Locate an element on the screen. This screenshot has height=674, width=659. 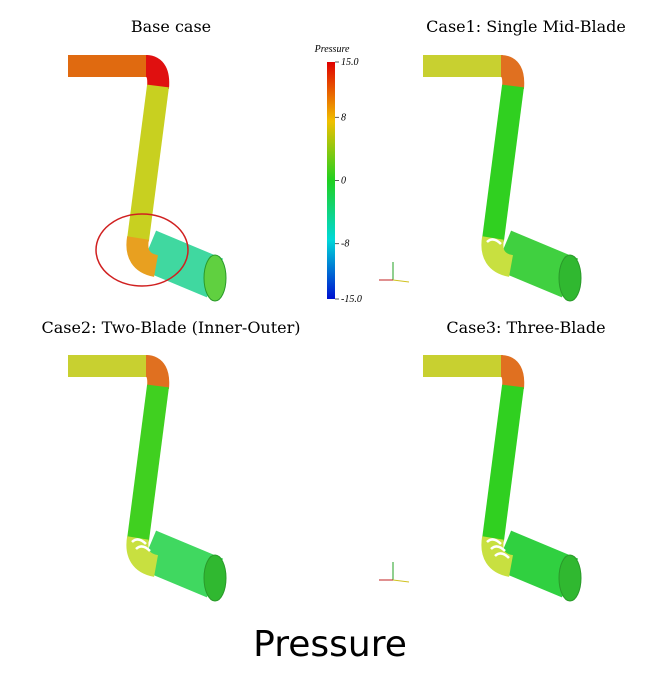
highlight-circle is located at coordinates (142, 250).